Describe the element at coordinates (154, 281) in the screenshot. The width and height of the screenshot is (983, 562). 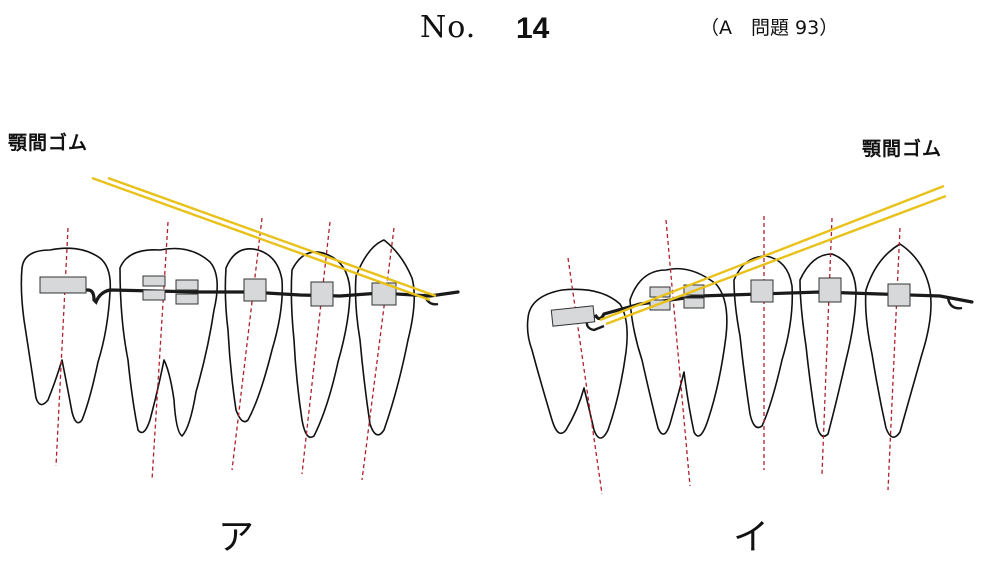
I see `bracket-a2-upper-left` at that location.